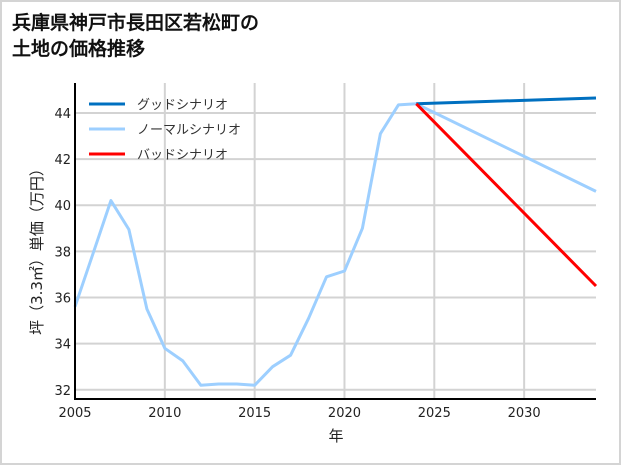 This screenshot has width=621, height=465. What do you see at coordinates (62, 160) in the screenshot?
I see `y-tick-label: 42` at bounding box center [62, 160].